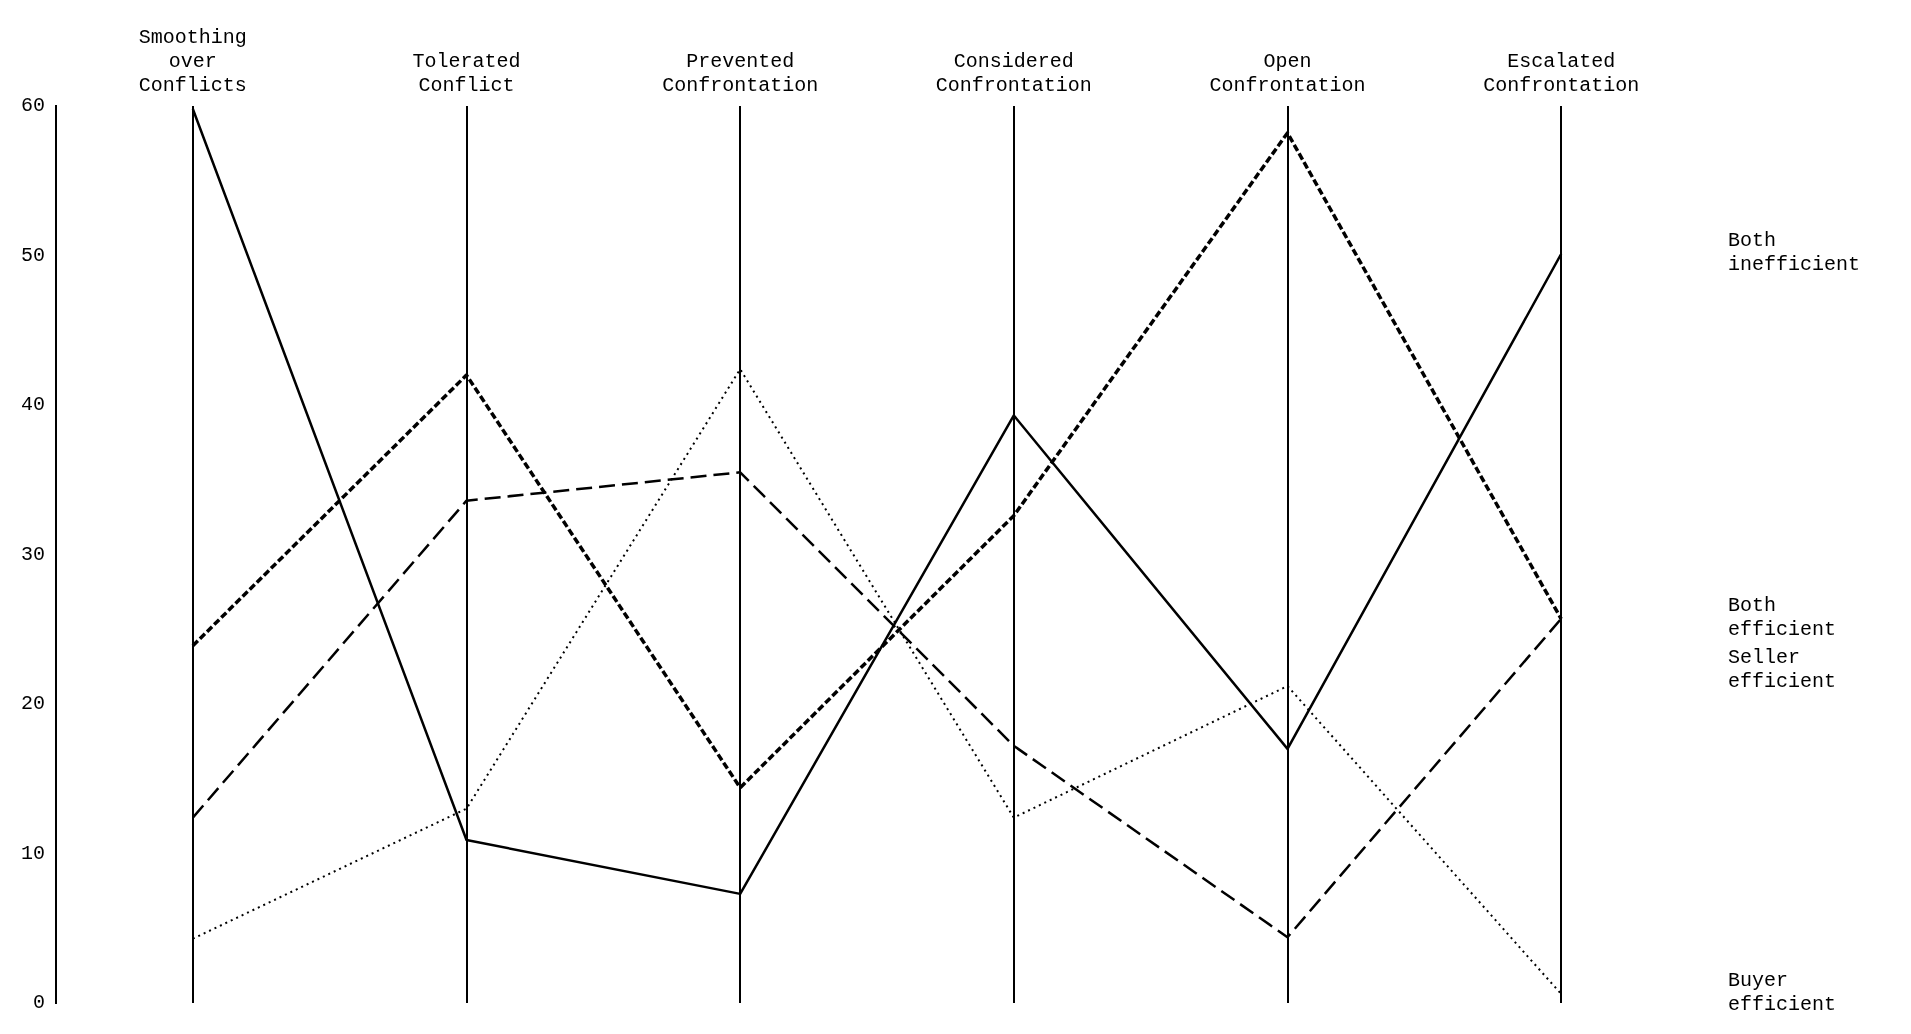  I want to click on text: Buyer efficient, so click(1782, 993).